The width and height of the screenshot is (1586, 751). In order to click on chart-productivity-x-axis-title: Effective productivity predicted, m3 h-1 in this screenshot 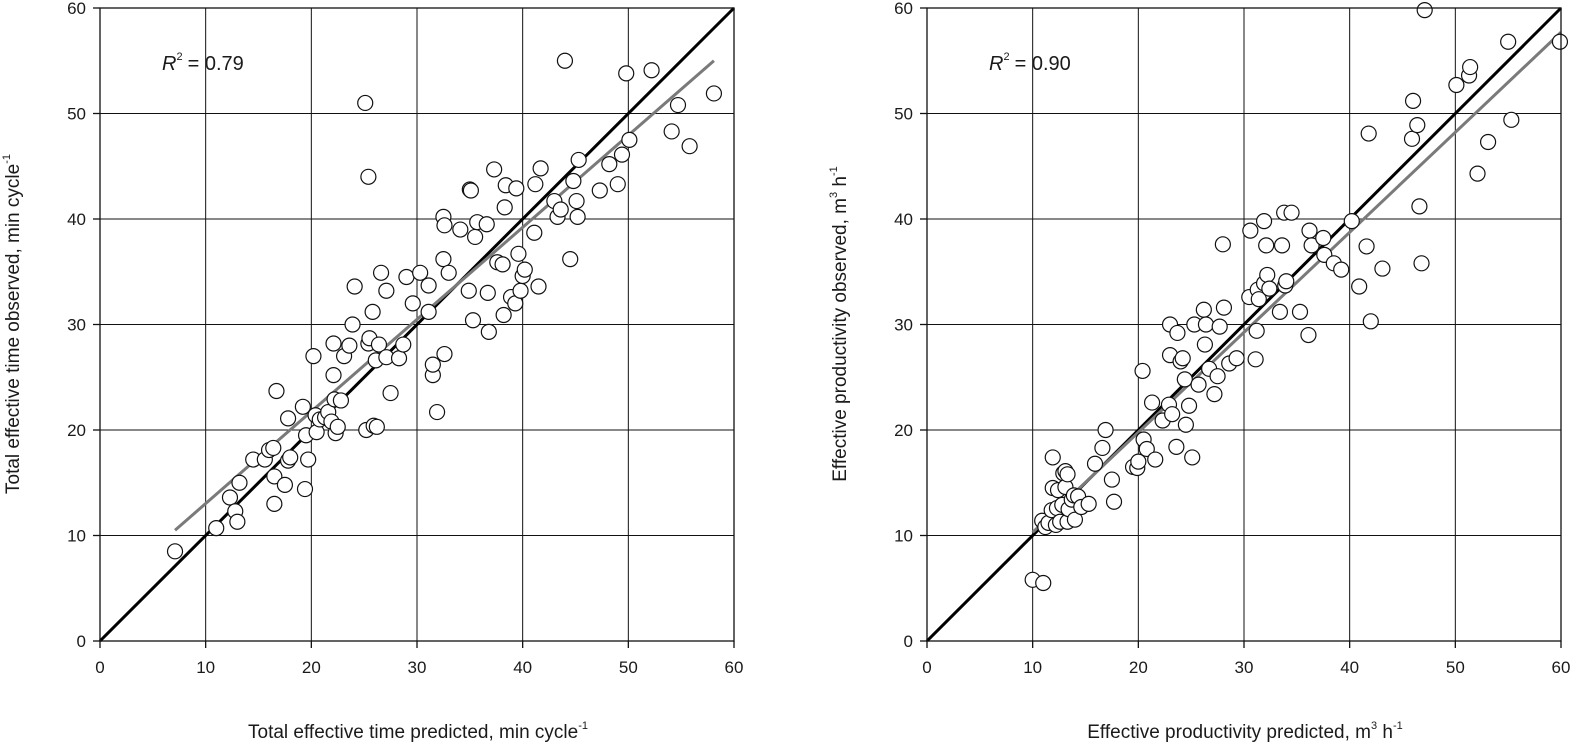, I will do `click(1245, 731)`.